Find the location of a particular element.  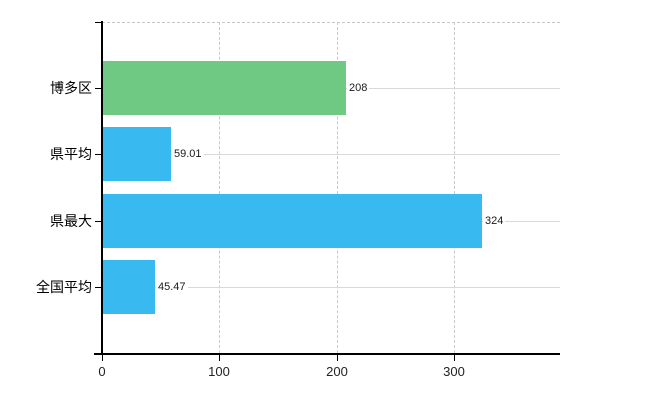

category-label: 県平均 is located at coordinates (71, 154).